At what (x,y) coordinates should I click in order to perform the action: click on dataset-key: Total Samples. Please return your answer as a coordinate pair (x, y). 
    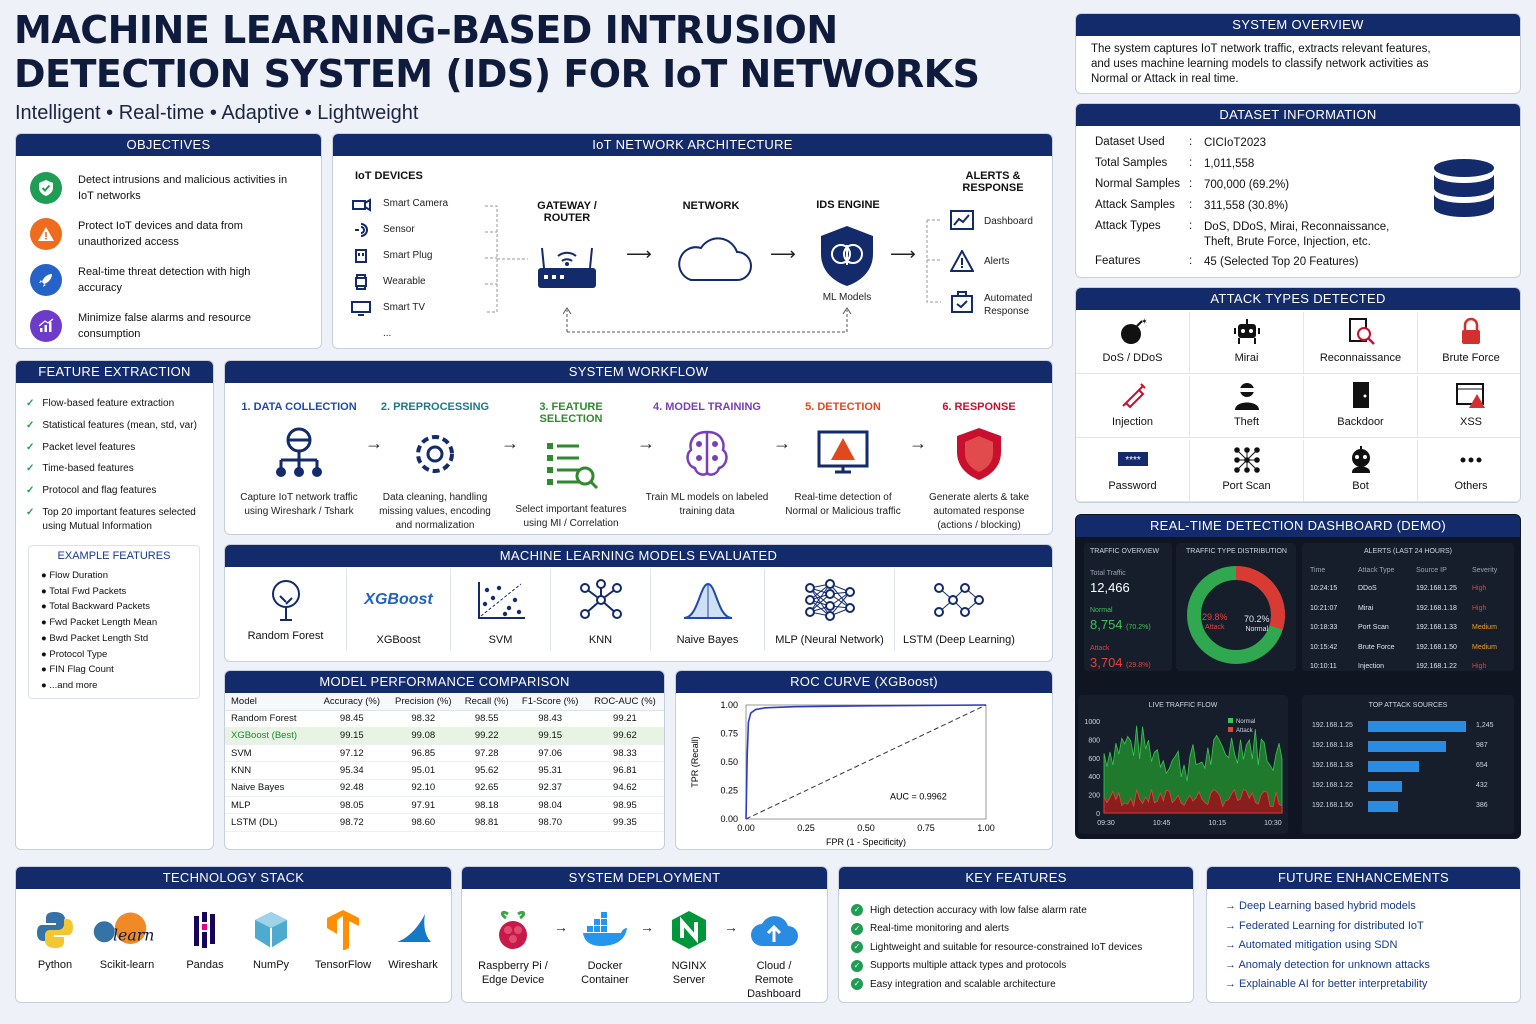
    Looking at the image, I should click on (1131, 163).